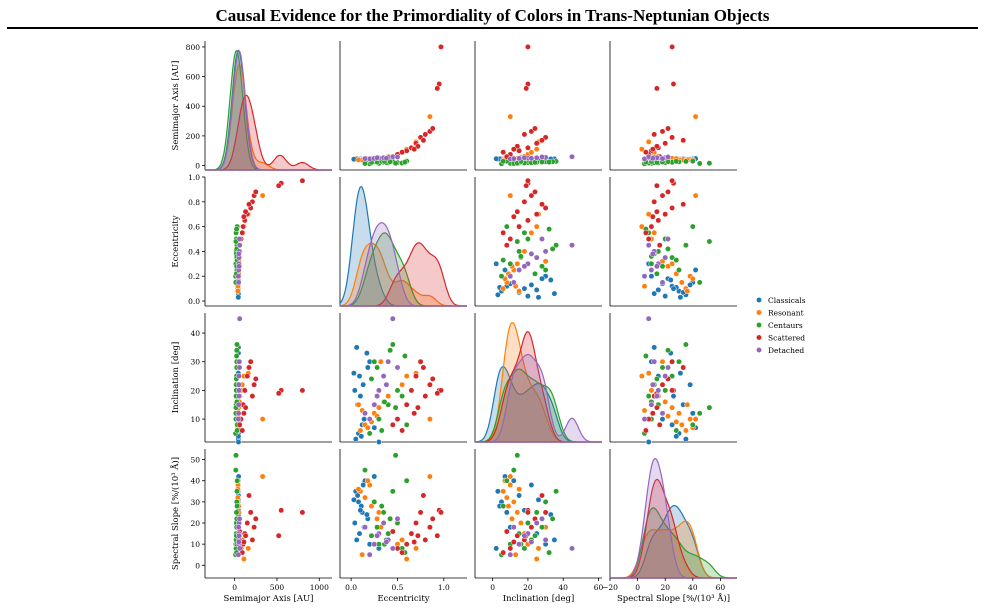 The image size is (985, 611). Describe the element at coordinates (175, 513) in the screenshot. I see `y-axis-label: Spectral Slope [%/(10³ Å)]` at that location.